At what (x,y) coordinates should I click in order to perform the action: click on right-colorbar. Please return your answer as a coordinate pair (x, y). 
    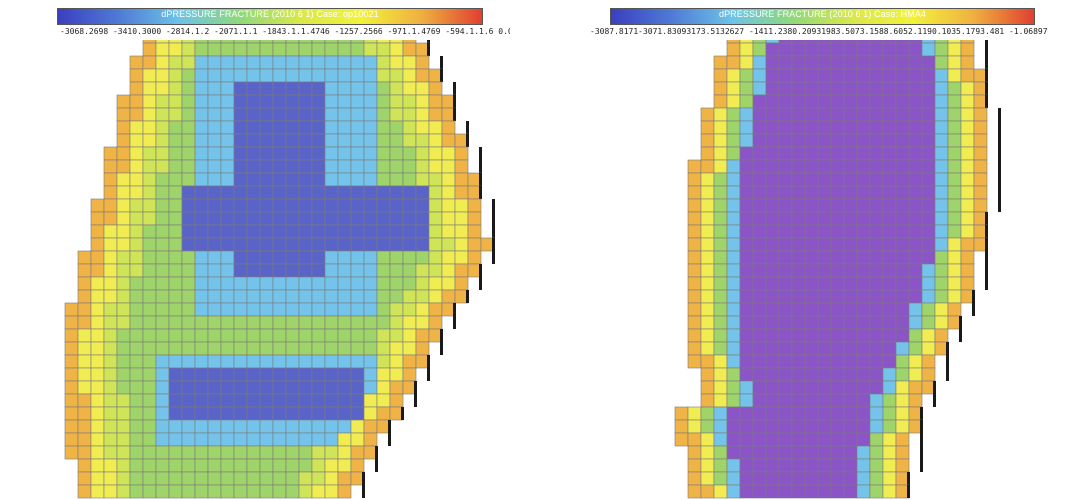
    Looking at the image, I should click on (822, 16).